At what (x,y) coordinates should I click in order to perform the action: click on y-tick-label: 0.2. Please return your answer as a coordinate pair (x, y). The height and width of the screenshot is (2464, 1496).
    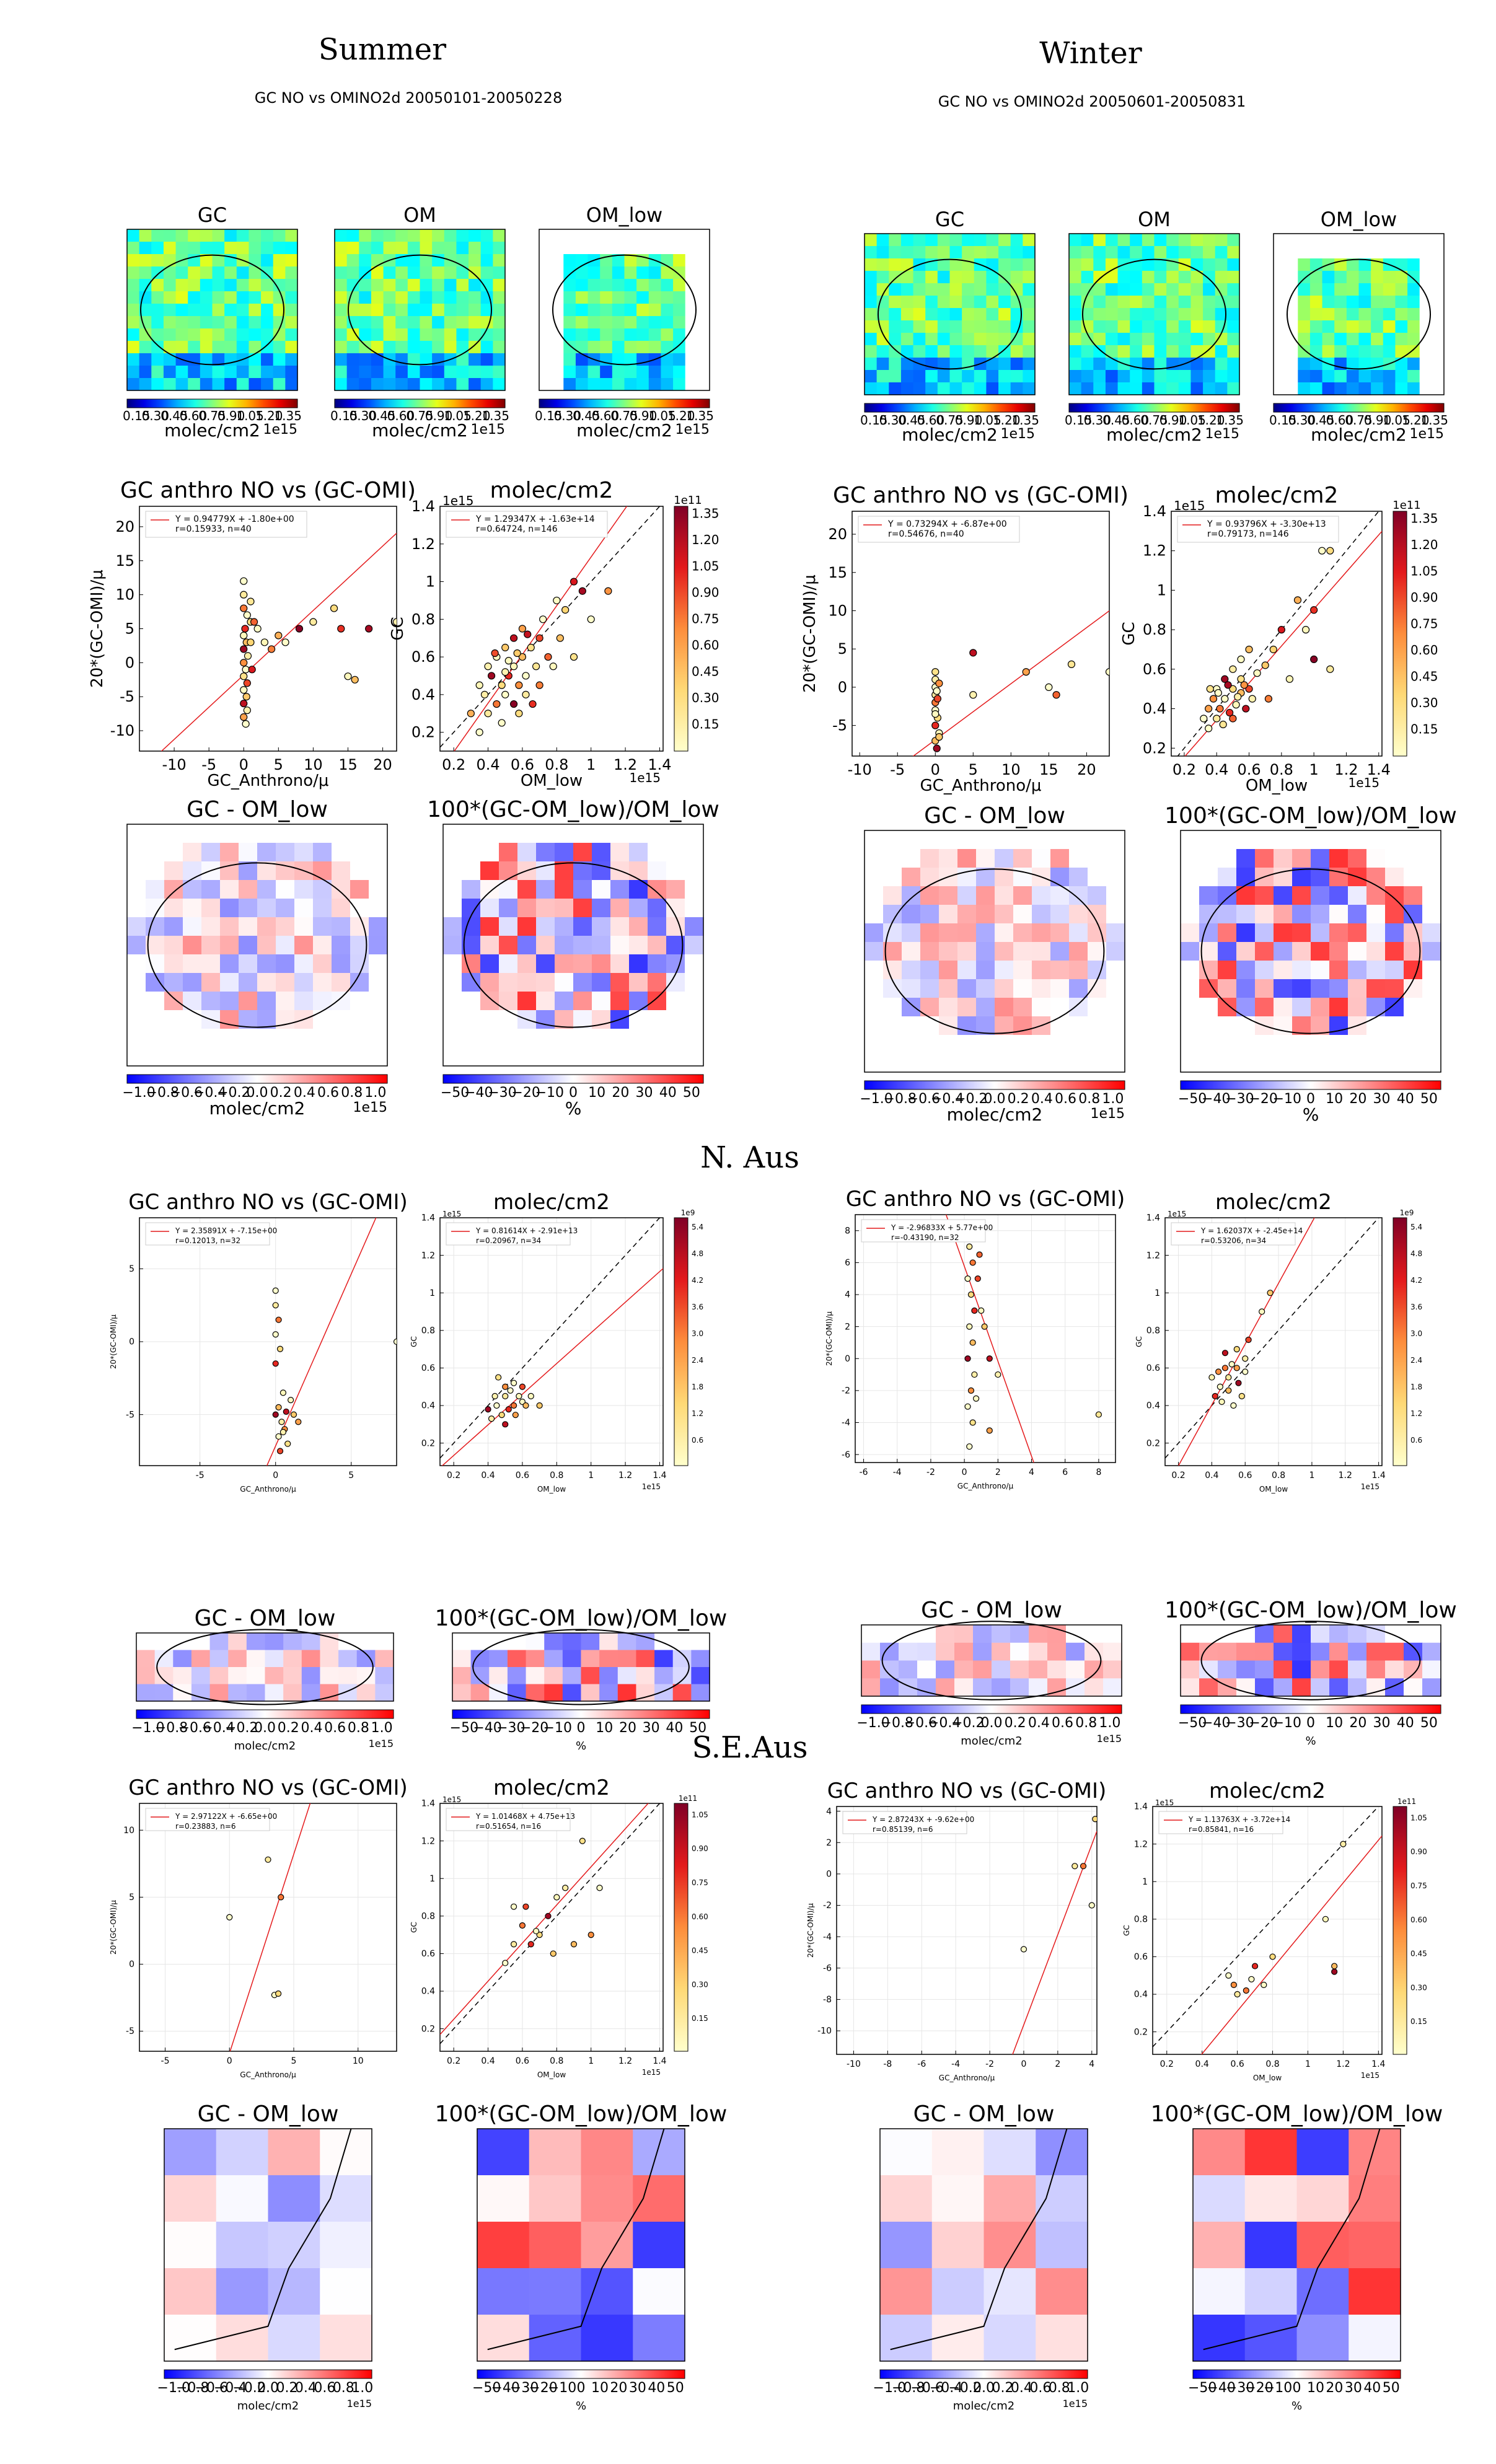
    Looking at the image, I should click on (1141, 2032).